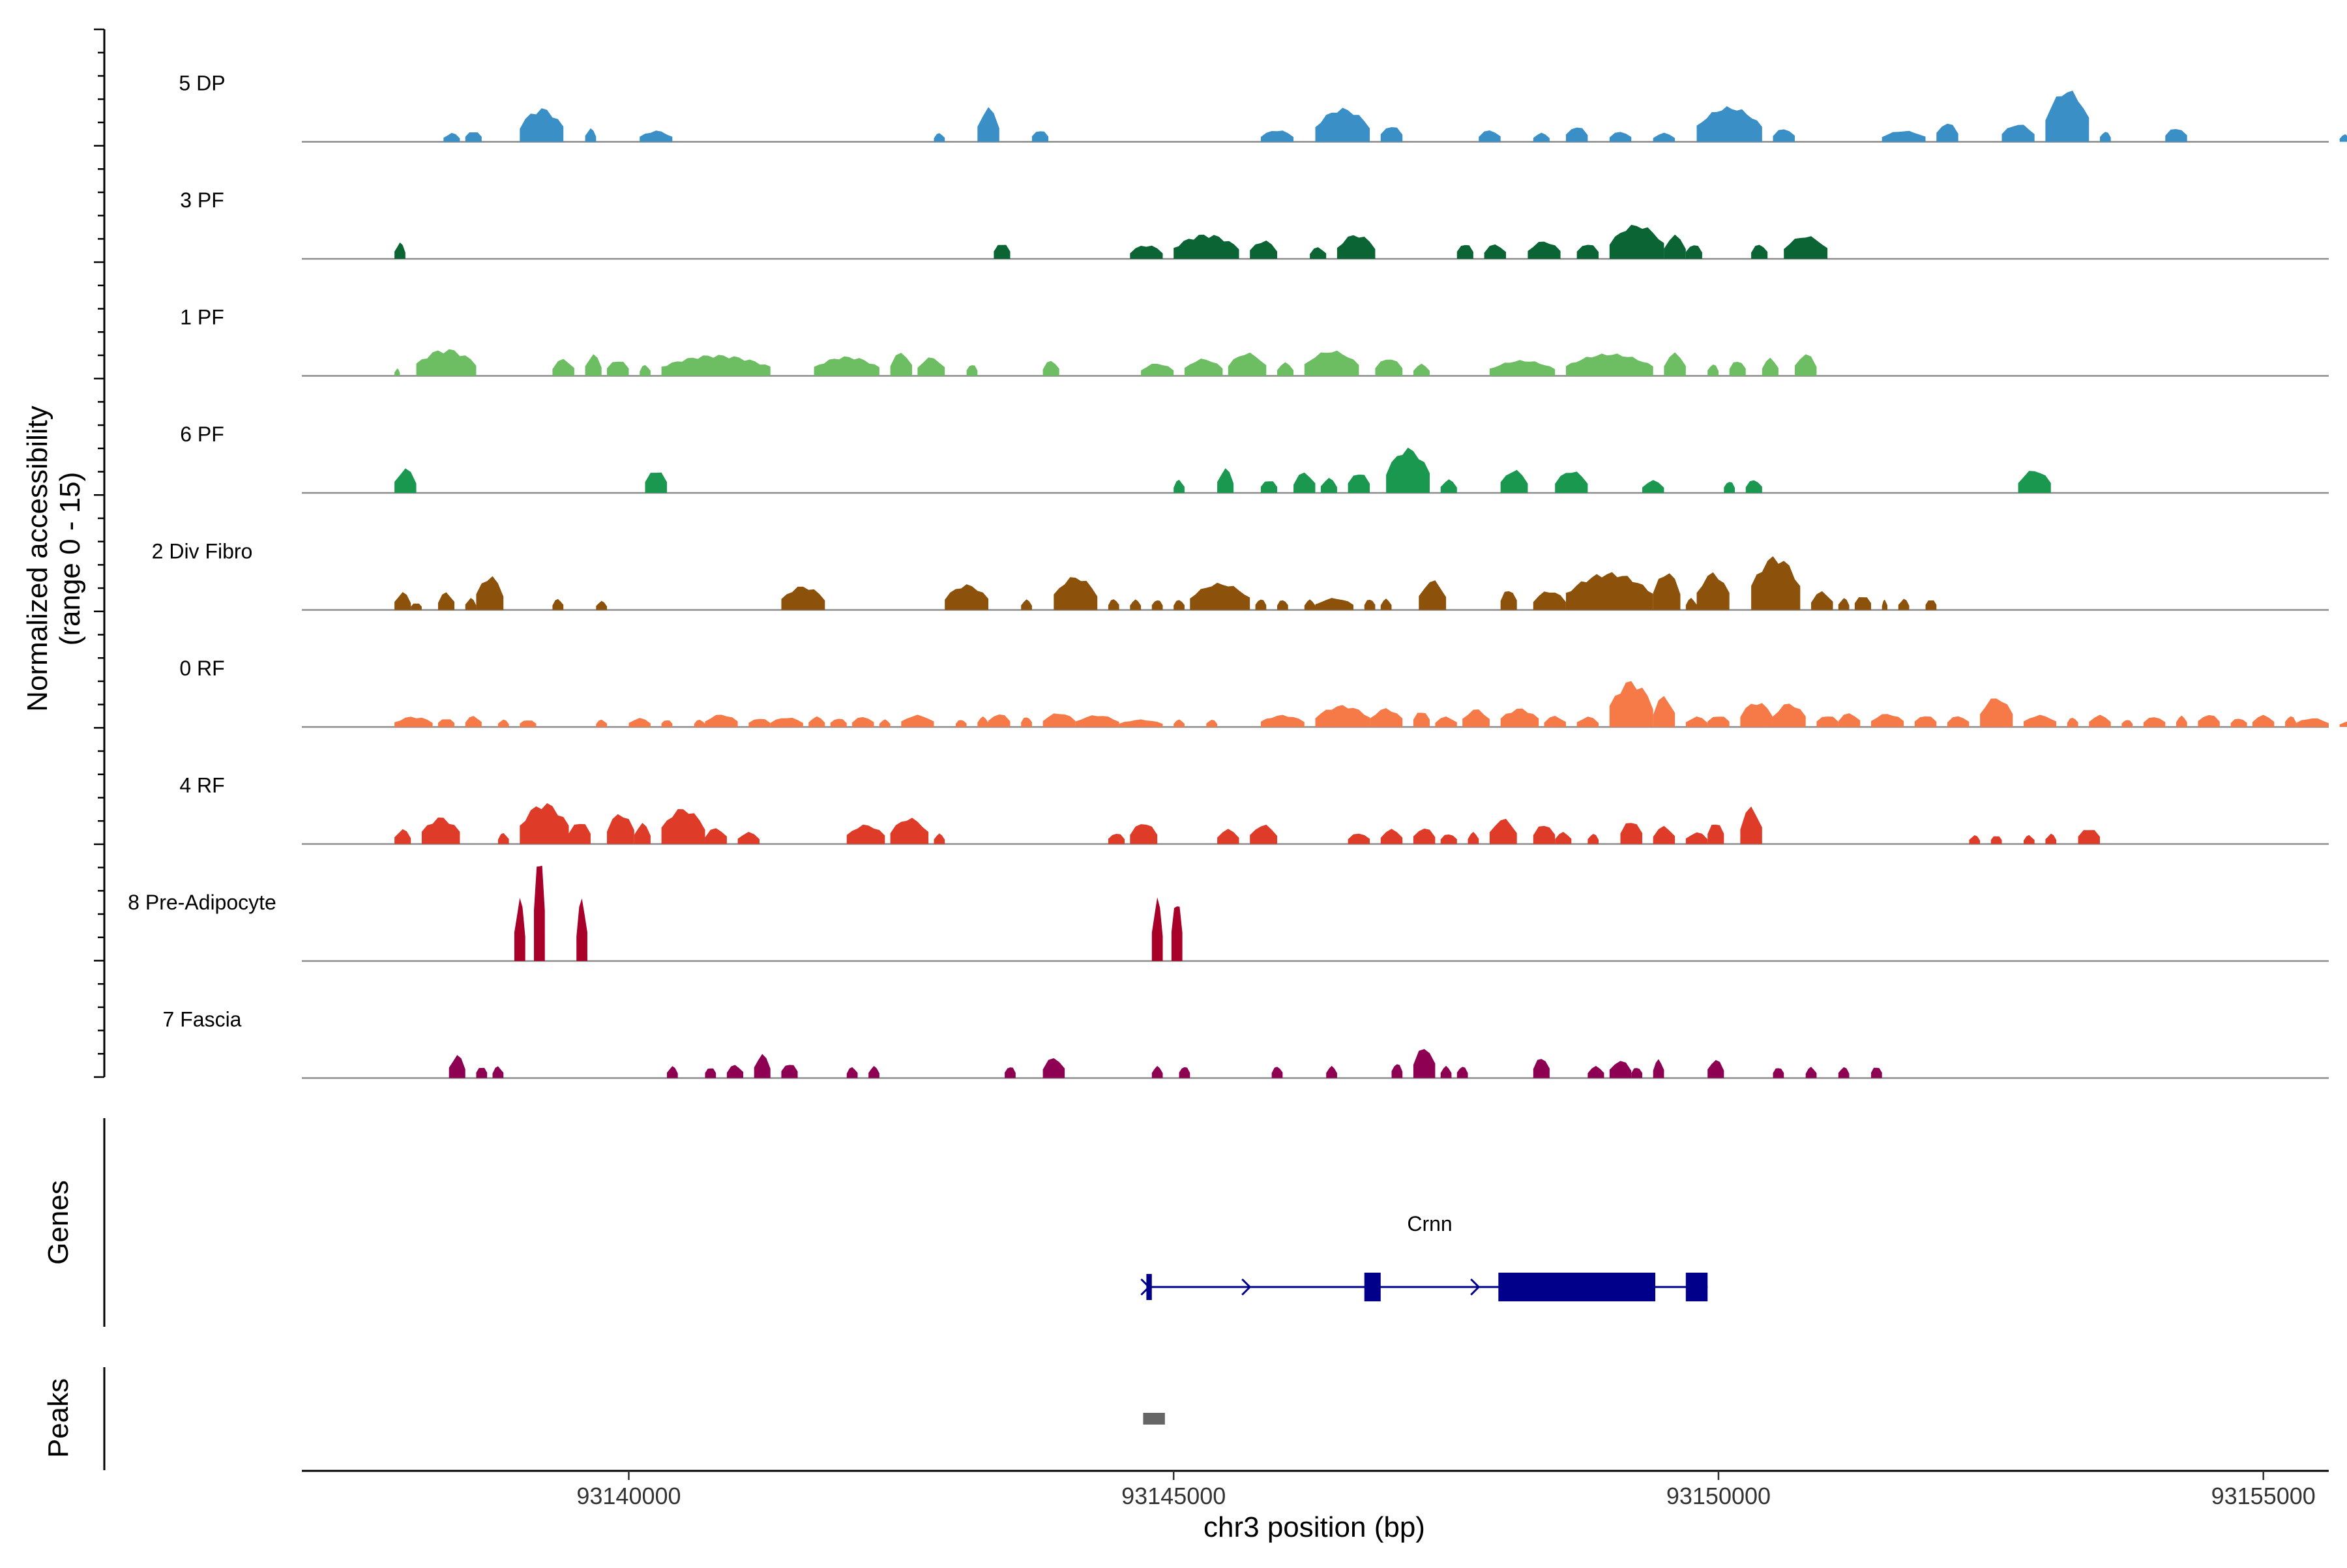 Image resolution: width=2347 pixels, height=1568 pixels. Describe the element at coordinates (1314, 1527) in the screenshot. I see `x-axis-title: chr3 position (bp)` at that location.